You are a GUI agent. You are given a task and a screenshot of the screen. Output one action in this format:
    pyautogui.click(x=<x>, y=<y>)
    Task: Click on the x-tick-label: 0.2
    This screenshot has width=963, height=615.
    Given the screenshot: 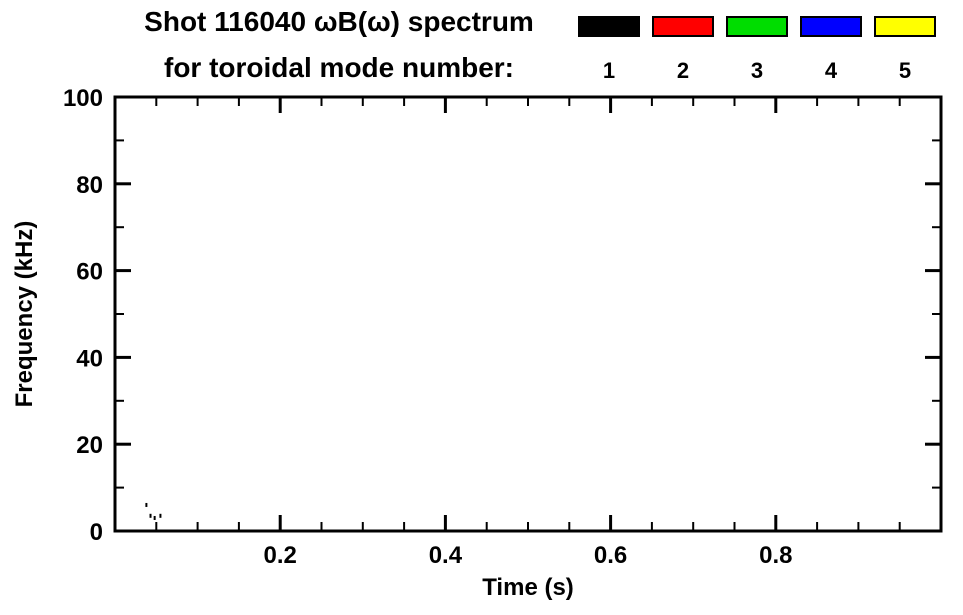 What is the action you would take?
    pyautogui.click(x=280, y=555)
    